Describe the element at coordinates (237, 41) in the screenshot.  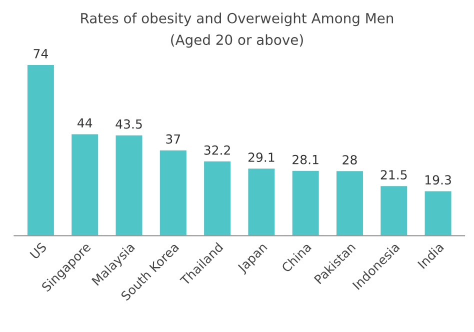
I see `chart-subtitle: (Aged 20 or above)` at that location.